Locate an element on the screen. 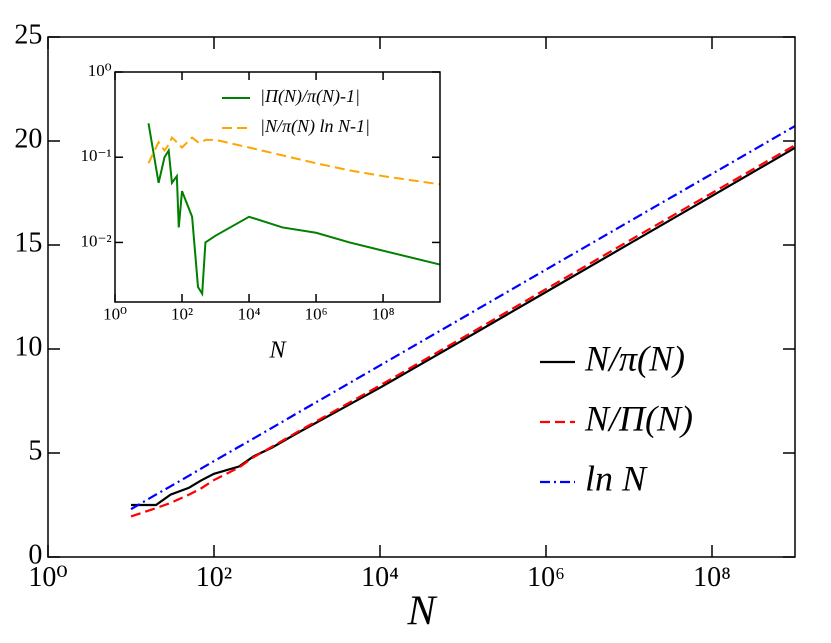 The height and width of the screenshot is (643, 831). y-tick-label: 25 is located at coordinates (28, 34).